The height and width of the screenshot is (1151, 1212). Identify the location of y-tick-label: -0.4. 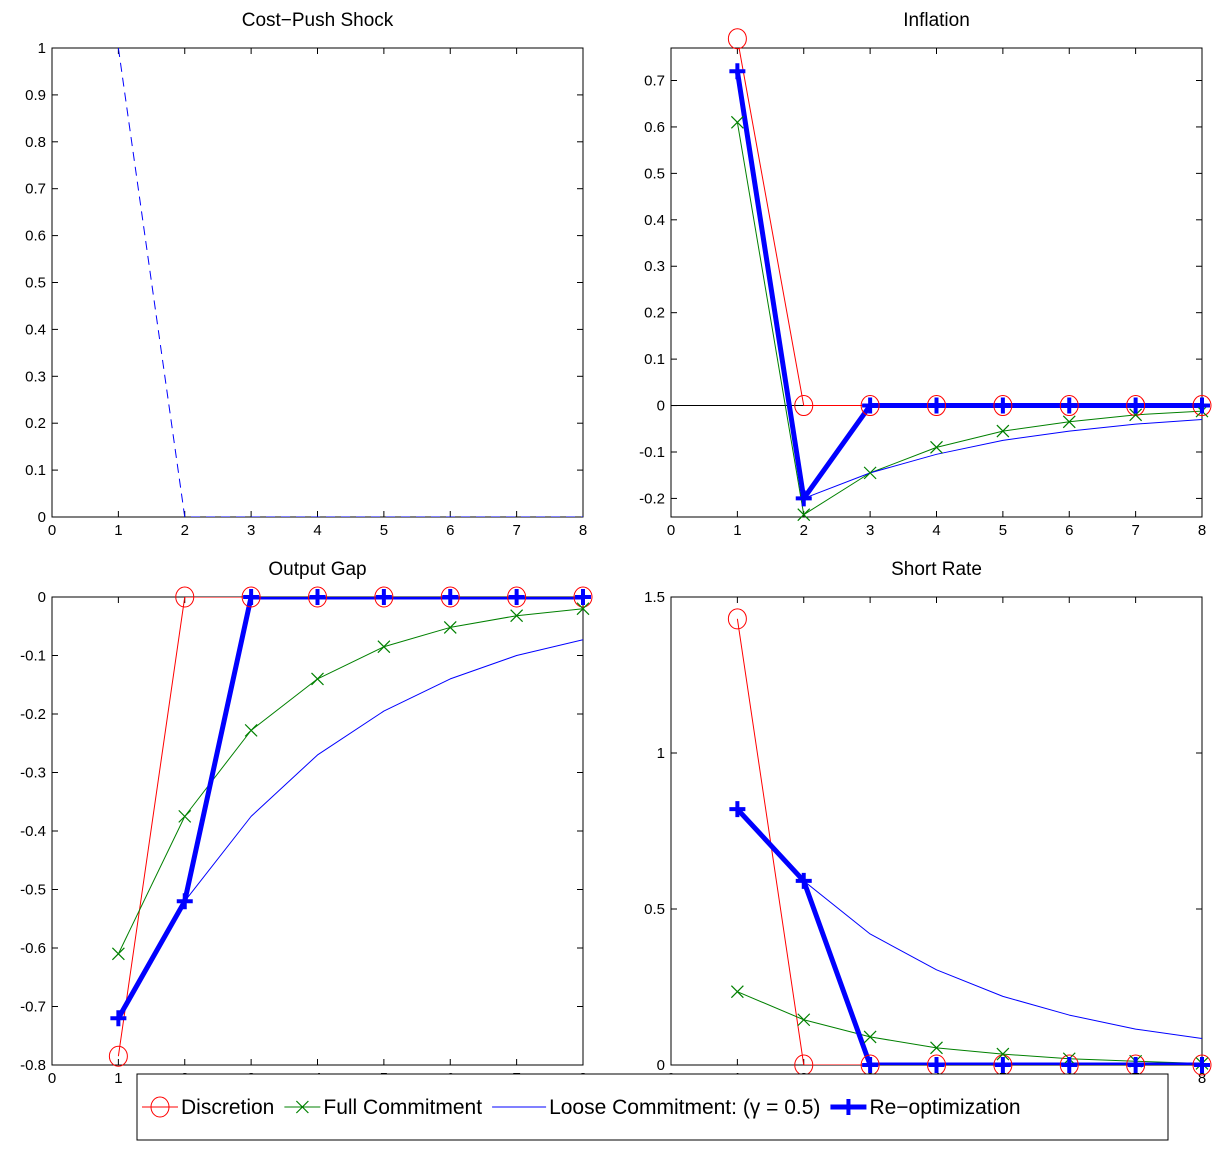
(33, 831).